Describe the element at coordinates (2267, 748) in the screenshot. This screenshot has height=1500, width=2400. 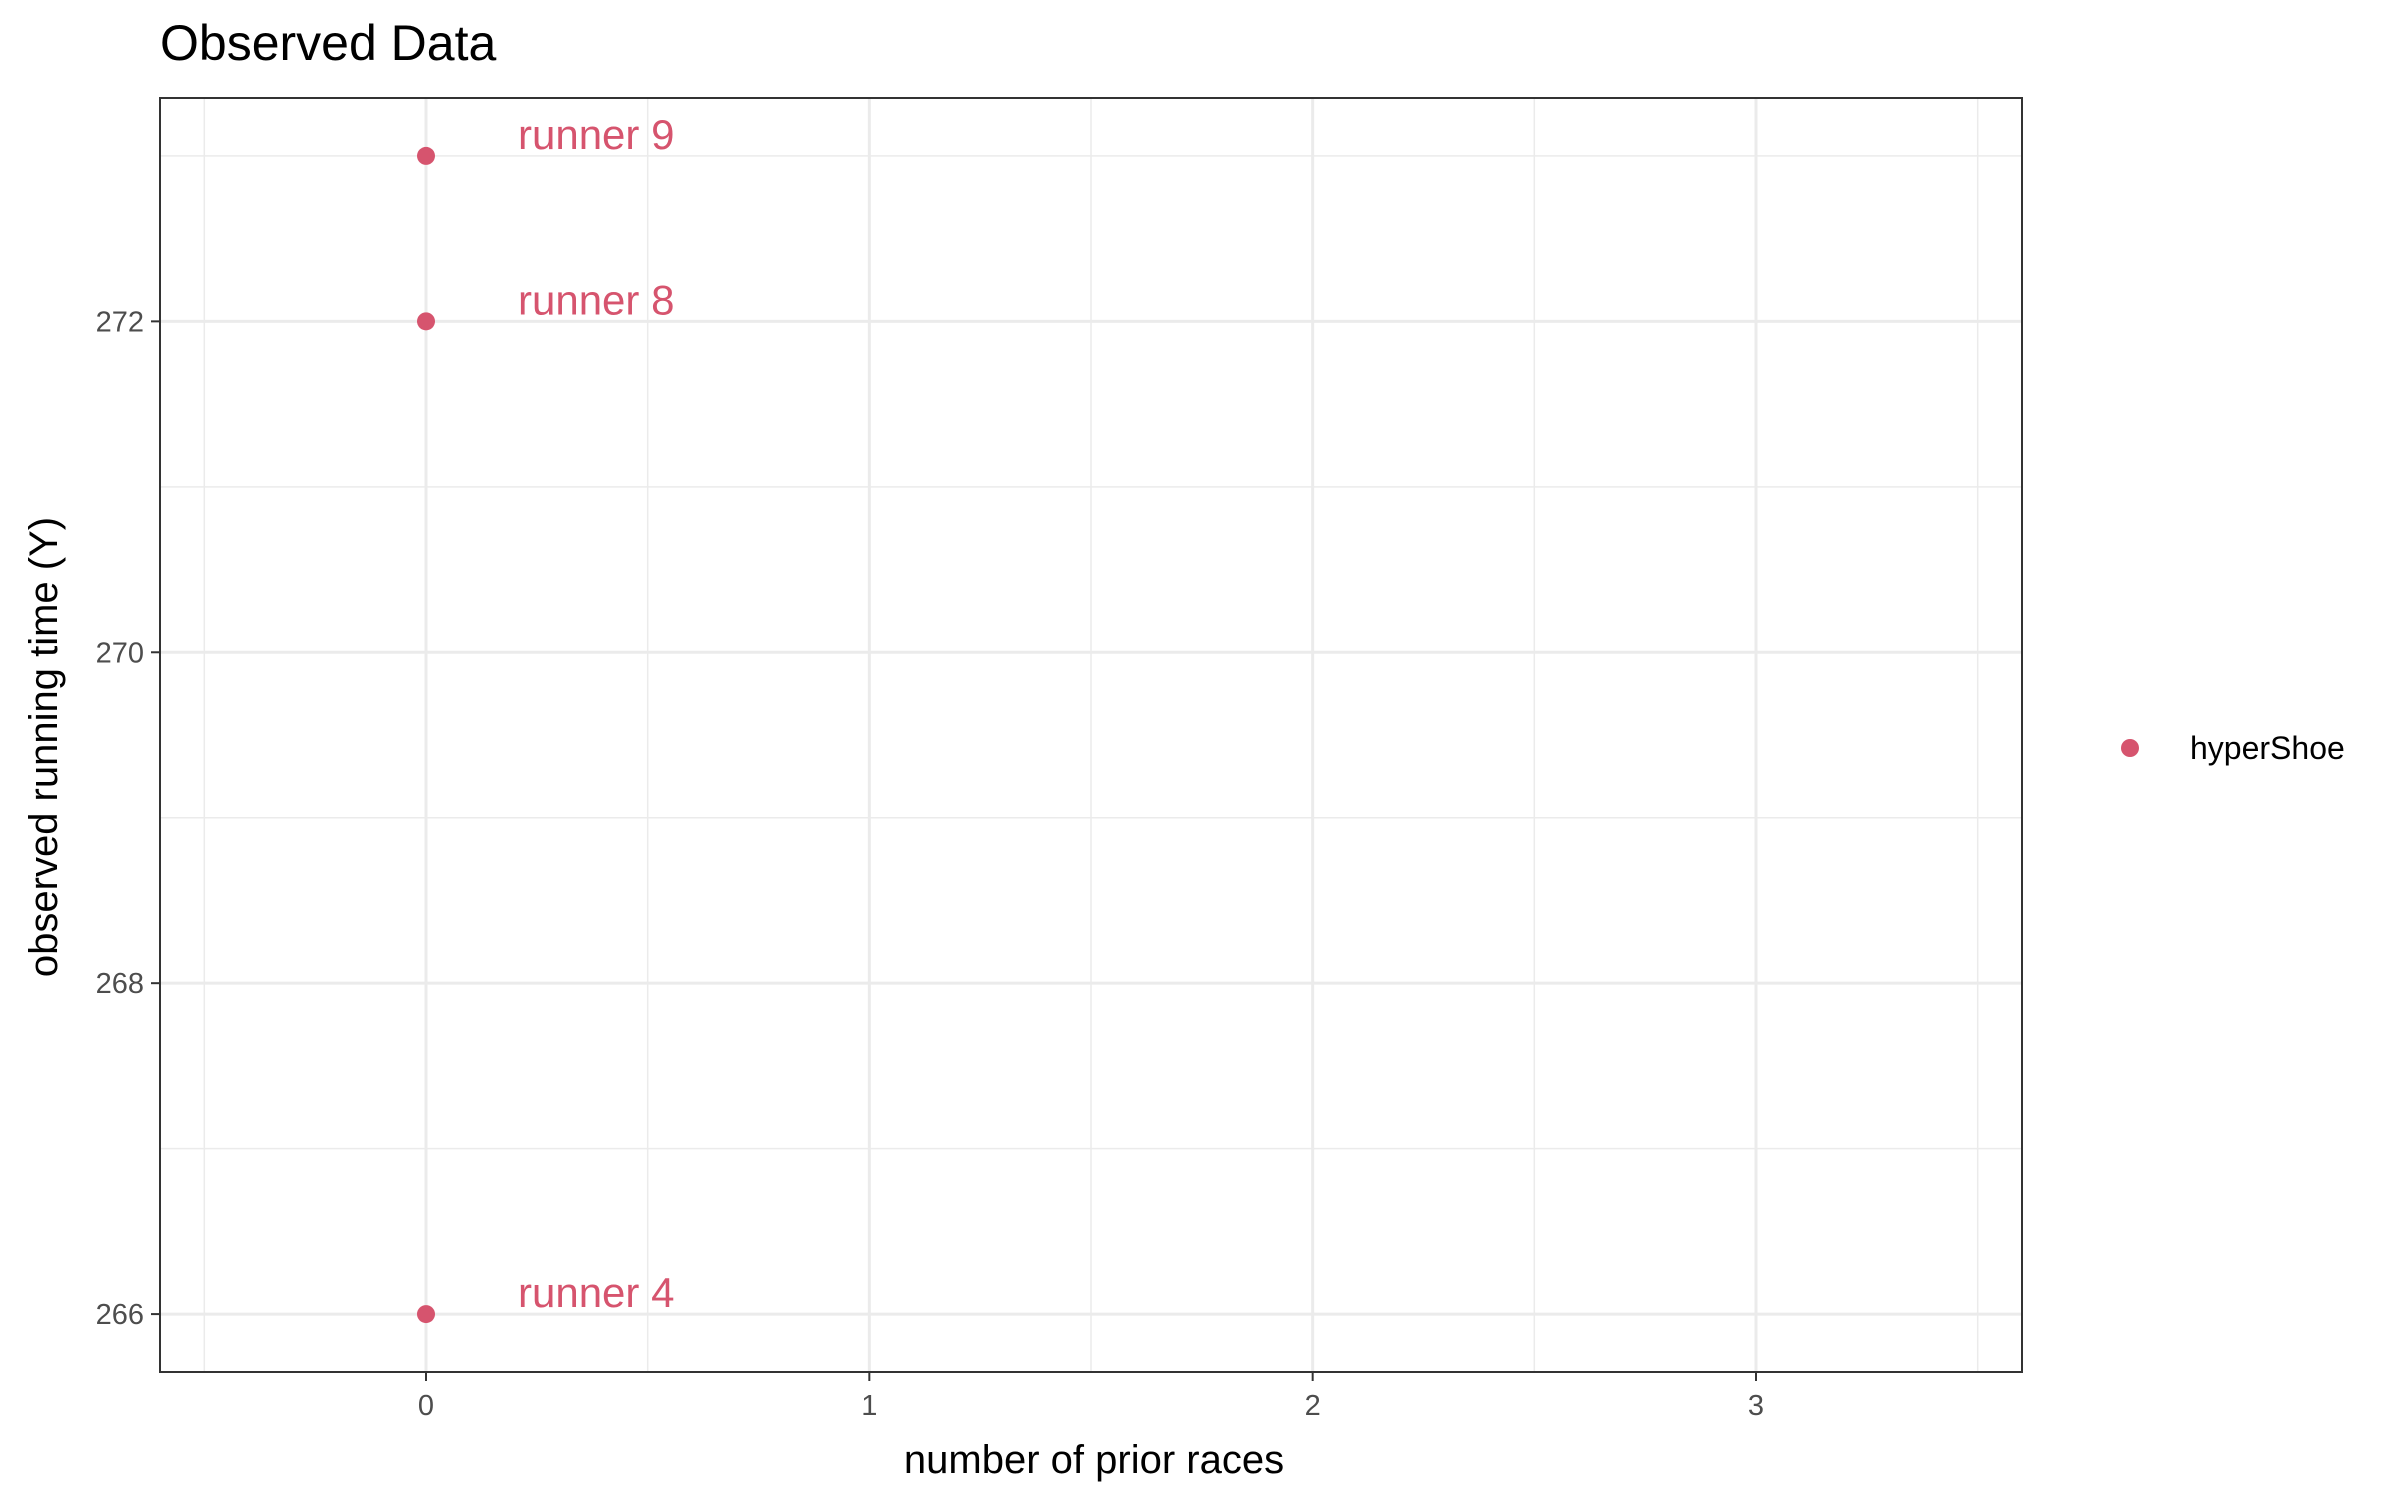
I see `legend-label: hyperShoe` at that location.